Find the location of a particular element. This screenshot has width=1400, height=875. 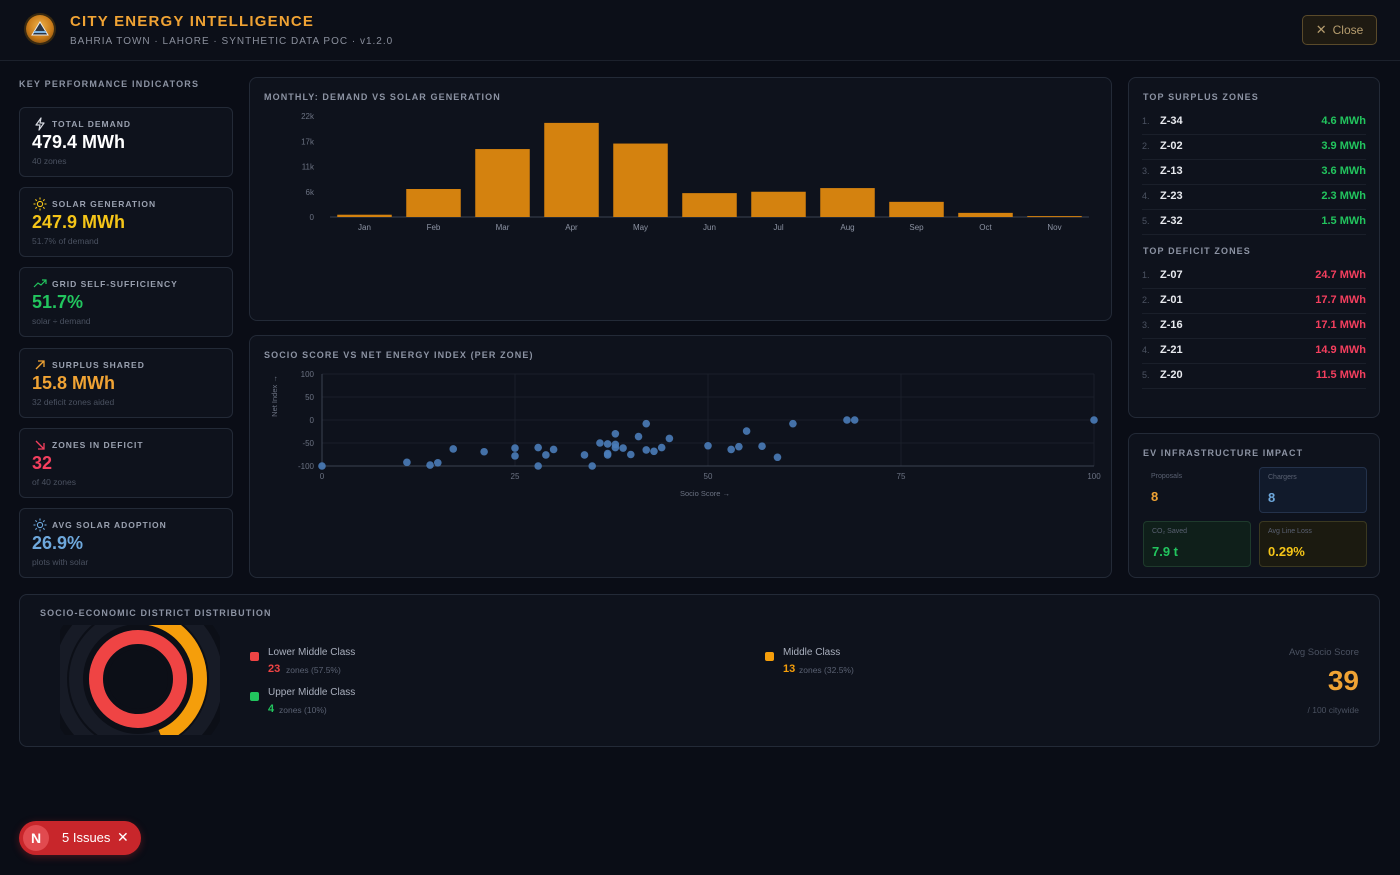

kpi-label: AVG SOLAR ADOPTION is located at coordinates (109, 525).